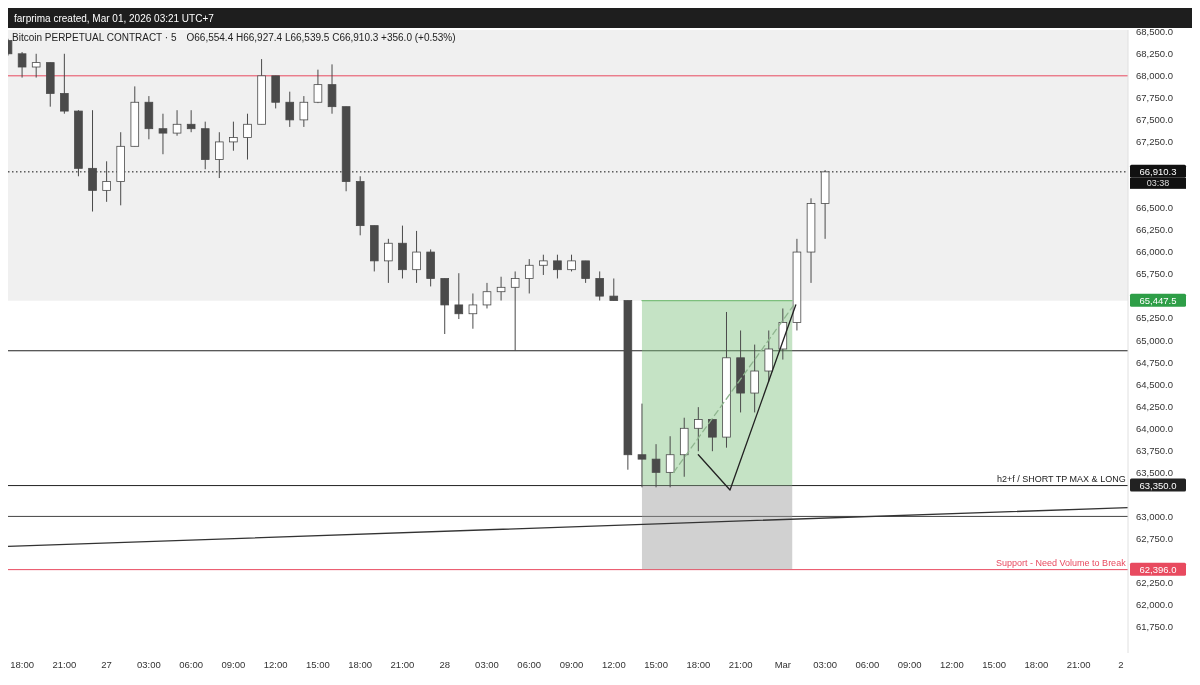  What do you see at coordinates (1154, 626) in the screenshot?
I see `y-tick-label: 61,750.0` at bounding box center [1154, 626].